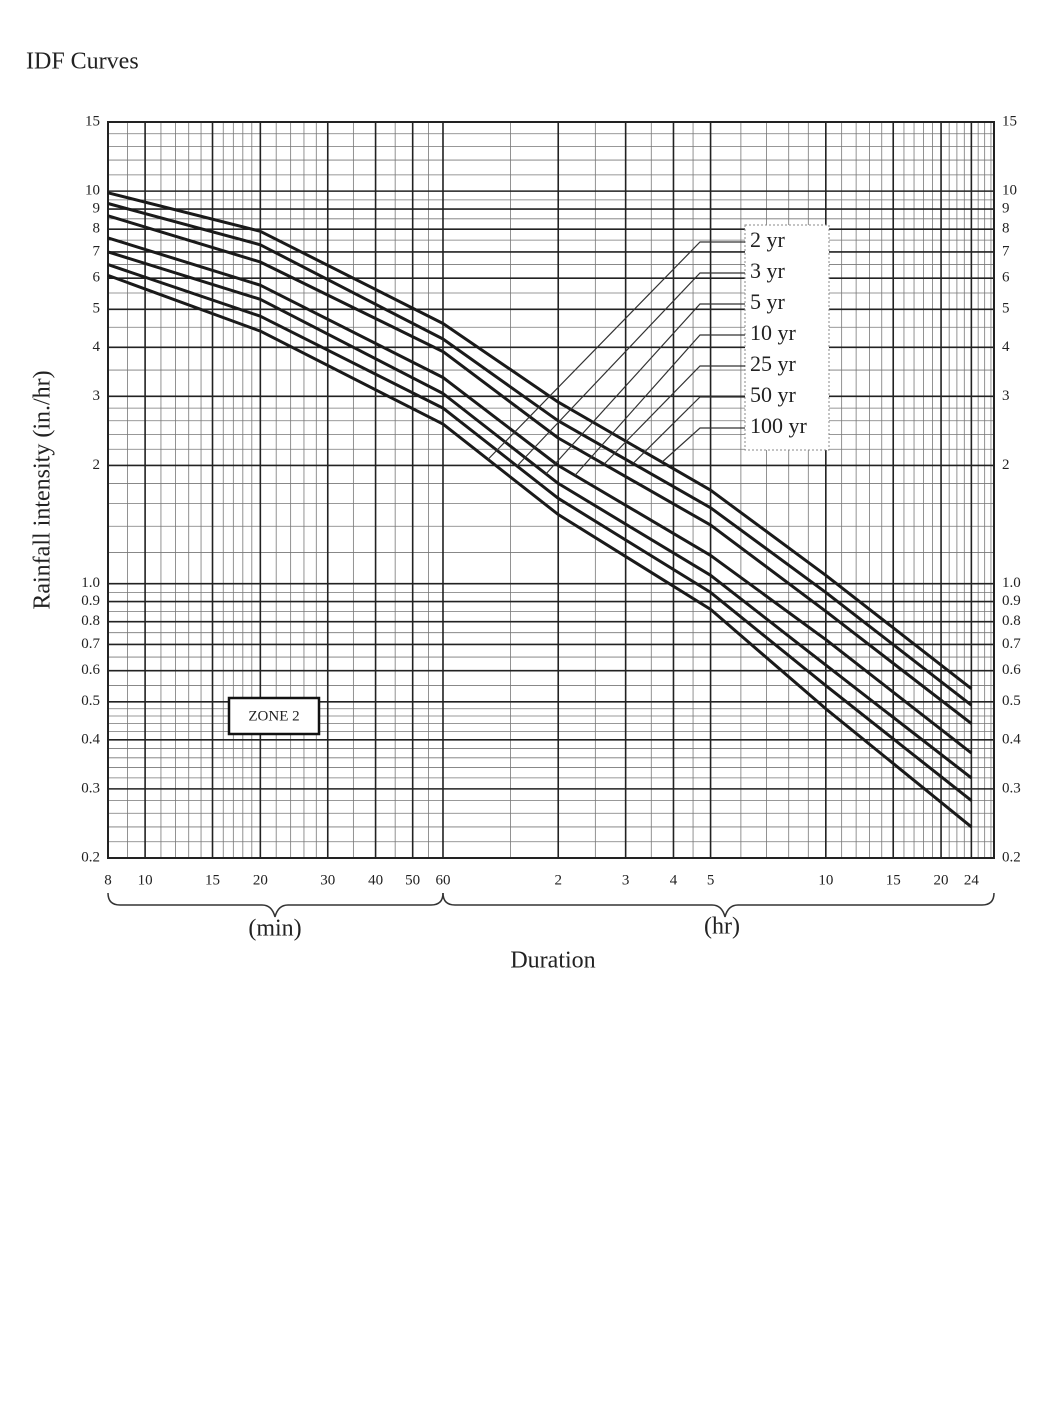  I want to click on y-tick-label: 1.0, so click(90, 583).